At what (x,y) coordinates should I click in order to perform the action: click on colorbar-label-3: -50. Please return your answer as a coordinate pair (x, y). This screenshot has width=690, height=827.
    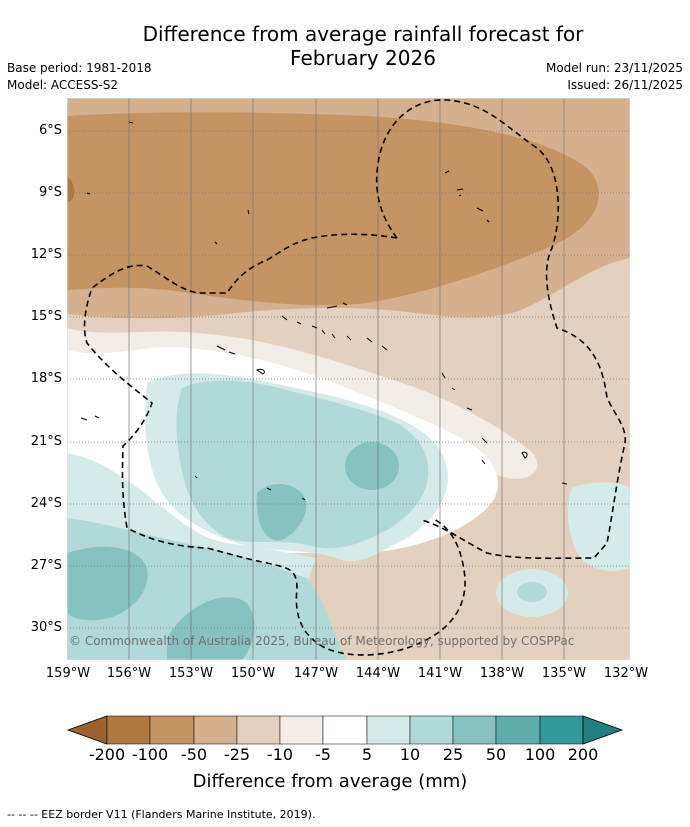
    Looking at the image, I should click on (194, 754).